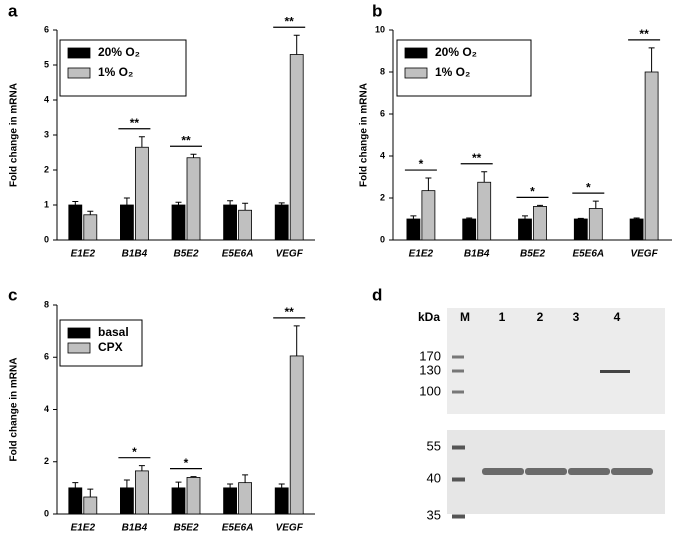 The width and height of the screenshot is (685, 542). Describe the element at coordinates (434, 514) in the screenshot. I see `marker-label: 35` at that location.